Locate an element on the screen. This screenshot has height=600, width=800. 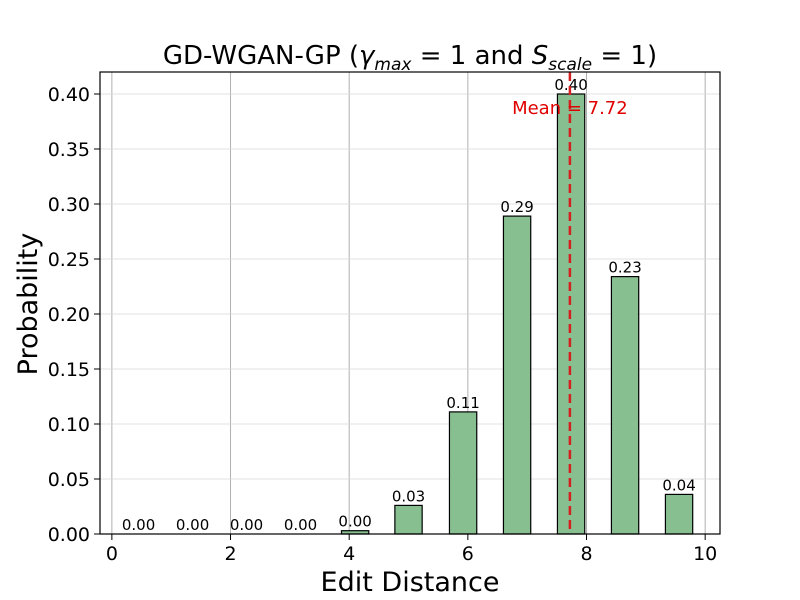
x-axis-label: Edit Distance is located at coordinates (410, 582).